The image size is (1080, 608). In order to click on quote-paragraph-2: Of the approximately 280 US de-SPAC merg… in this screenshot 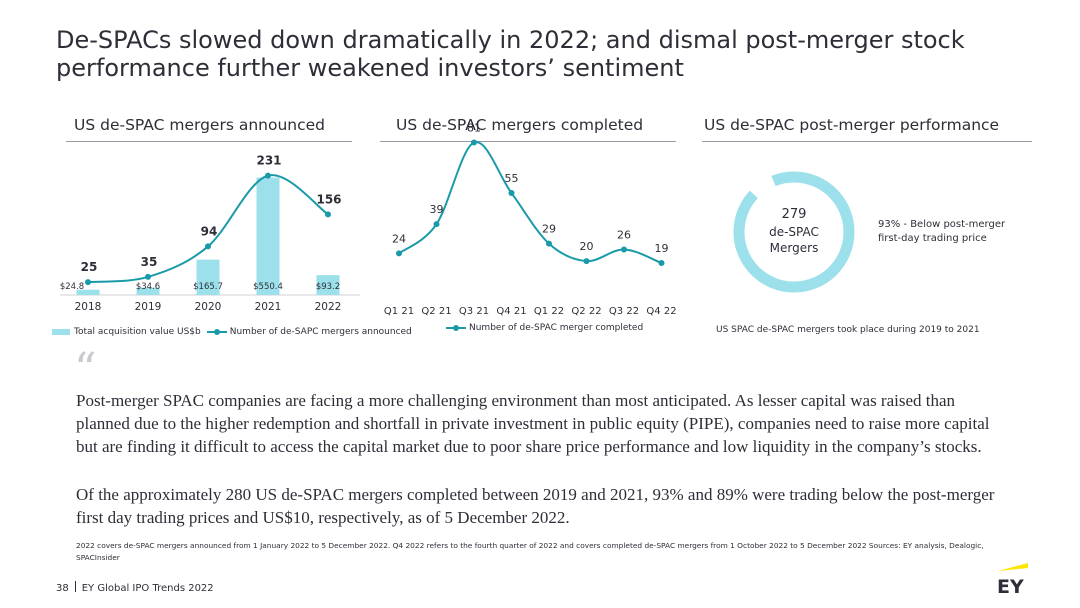, I will do `click(535, 506)`.